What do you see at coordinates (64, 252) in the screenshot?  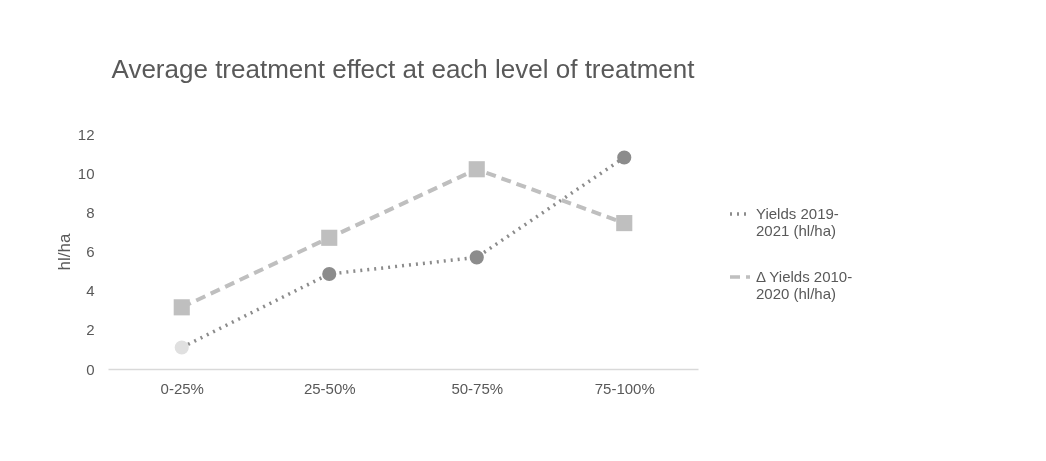 I see `y-axis-title: hl/ha` at bounding box center [64, 252].